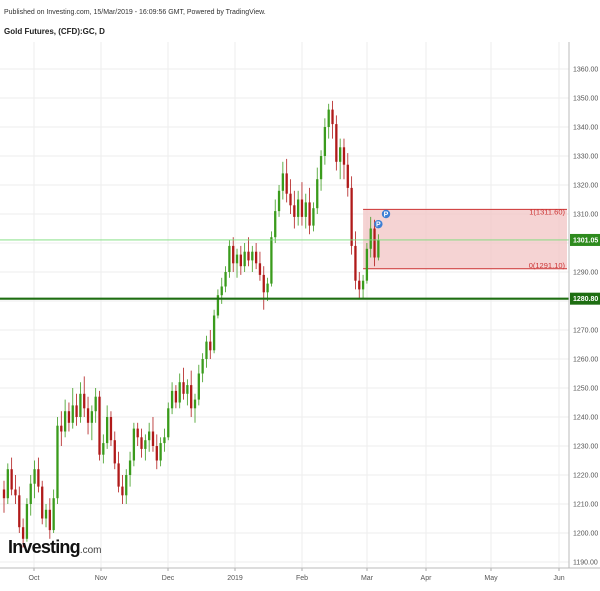 This screenshot has width=600, height=591. Describe the element at coordinates (235, 578) in the screenshot. I see `x-tick-label: 2019` at that location.